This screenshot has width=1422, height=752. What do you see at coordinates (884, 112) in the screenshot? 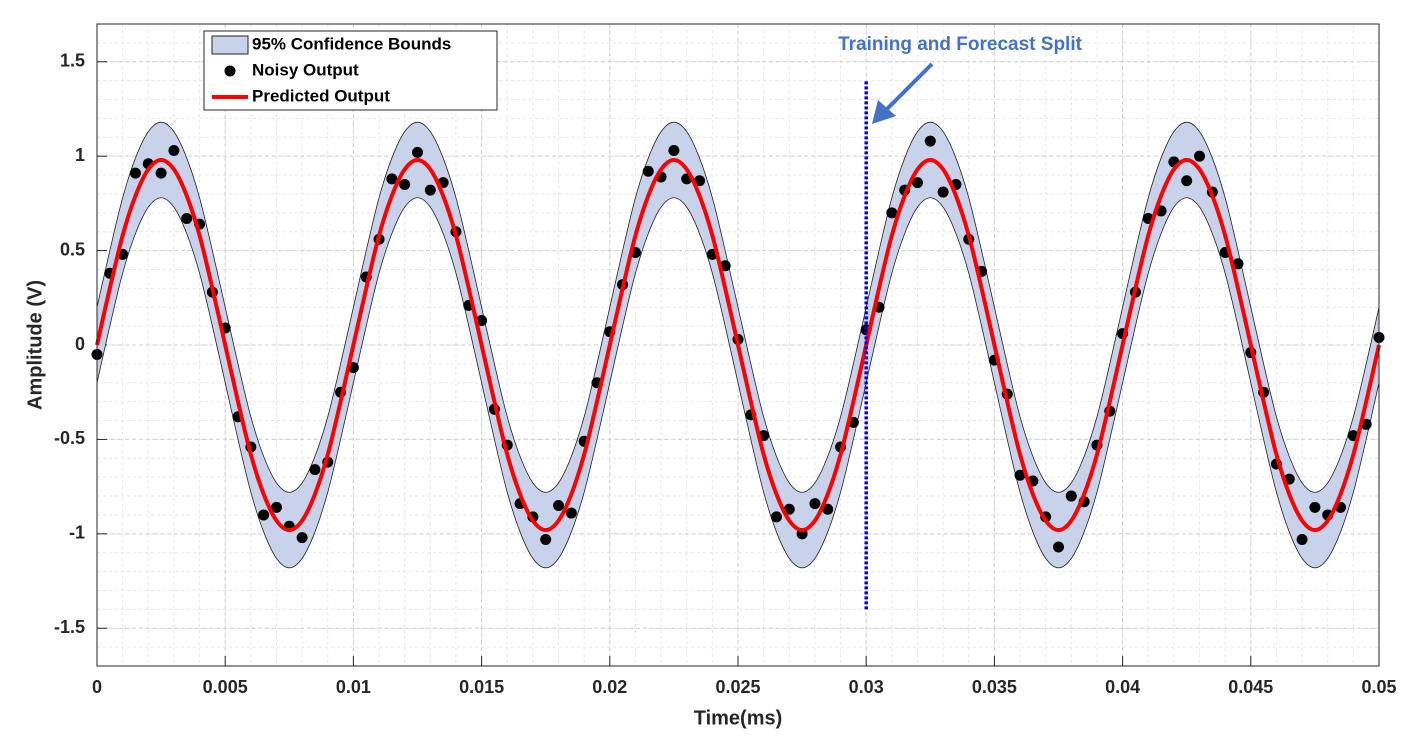
I see `arrow-head` at bounding box center [884, 112].